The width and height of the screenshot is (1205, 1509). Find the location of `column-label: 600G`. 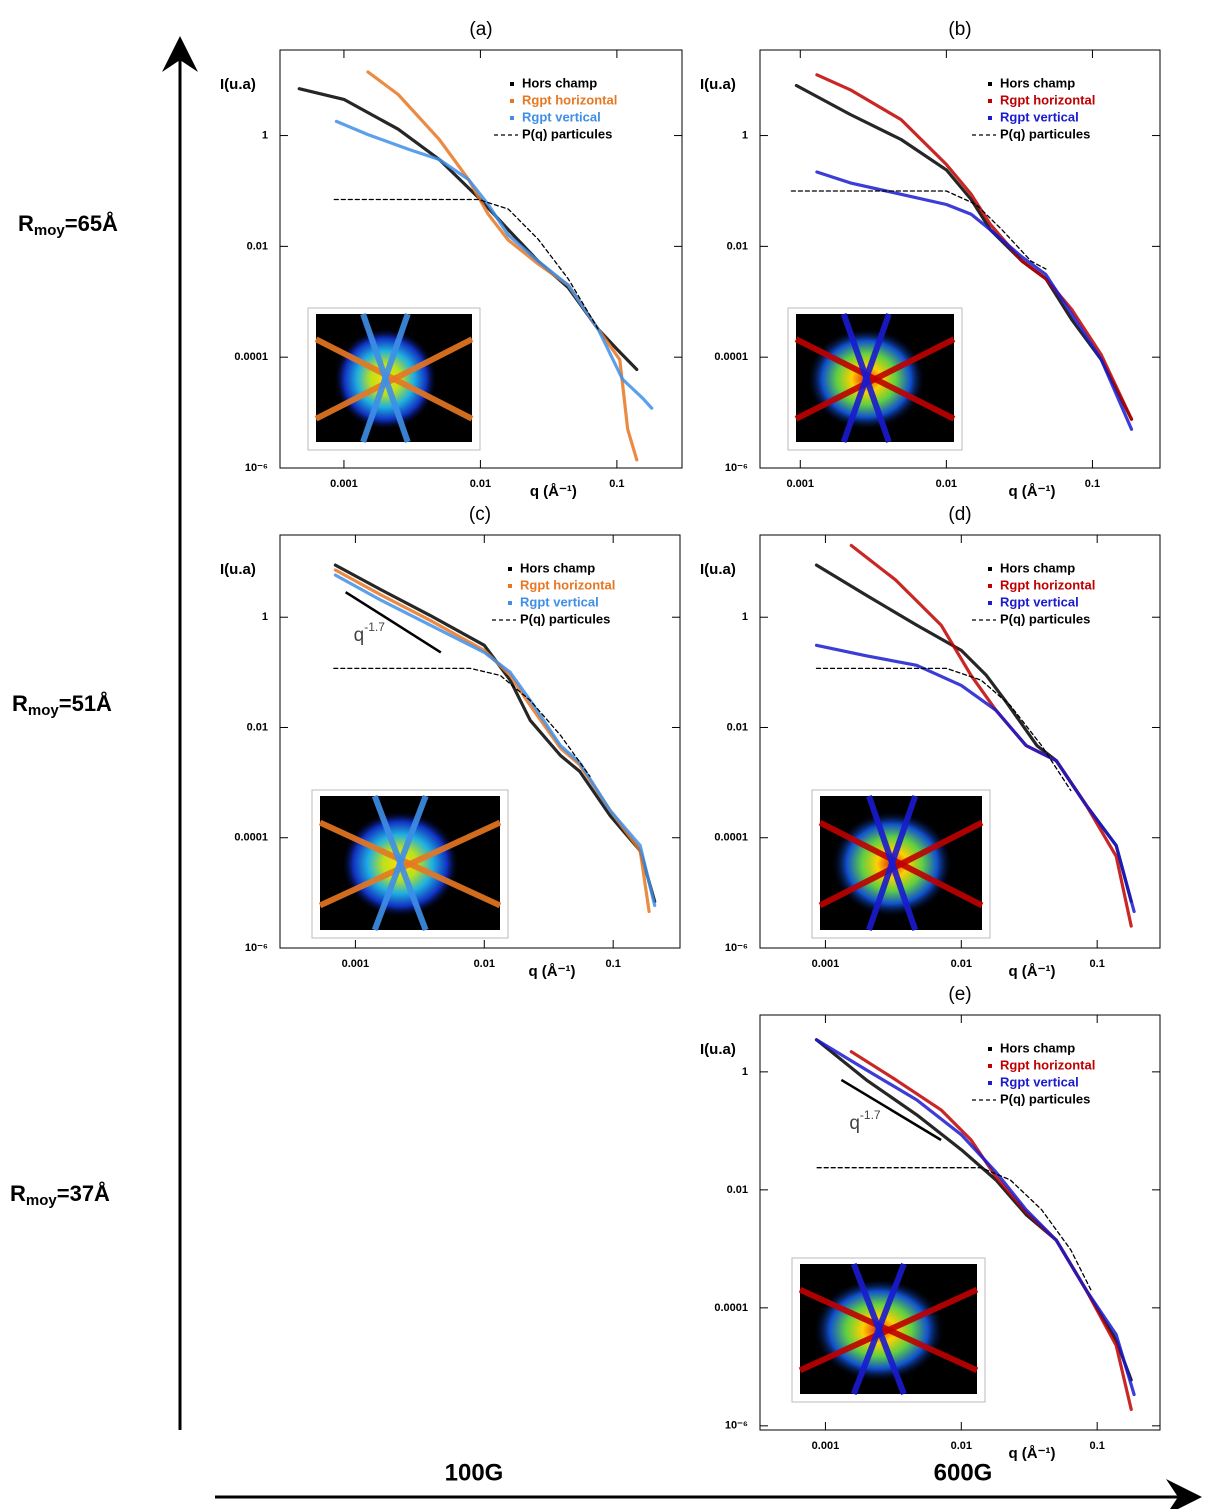

column-label: 600G is located at coordinates (963, 1472).